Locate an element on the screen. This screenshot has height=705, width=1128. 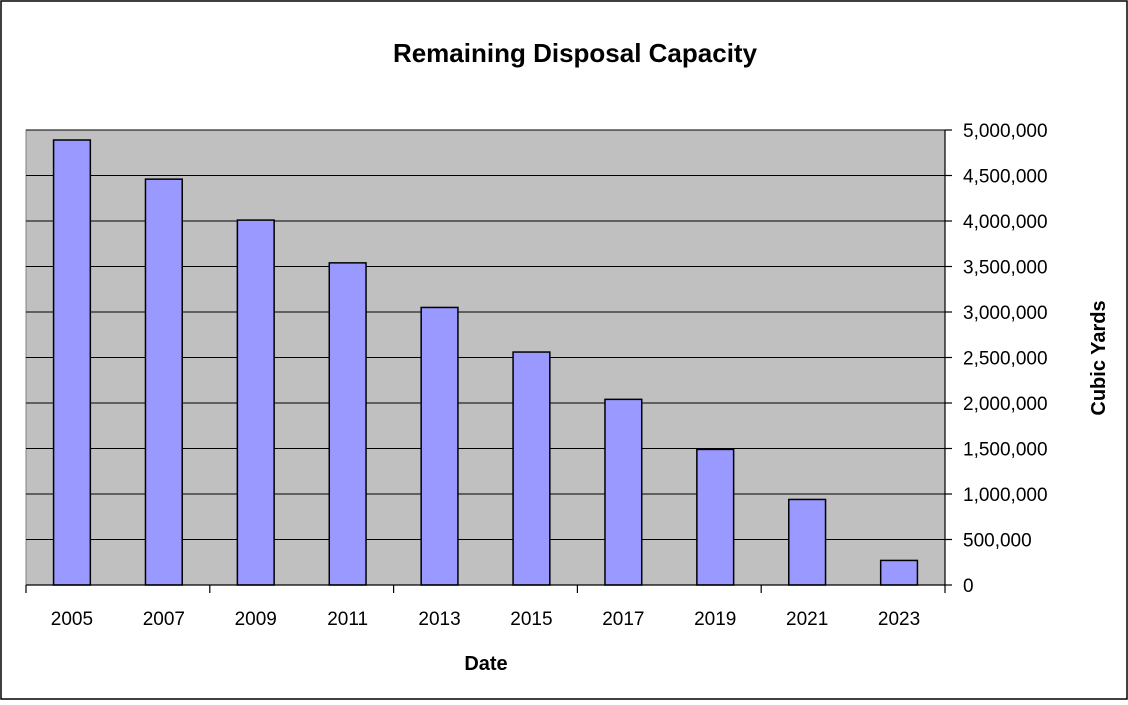
y-tick-label: 3,500,000 is located at coordinates (1005, 268).